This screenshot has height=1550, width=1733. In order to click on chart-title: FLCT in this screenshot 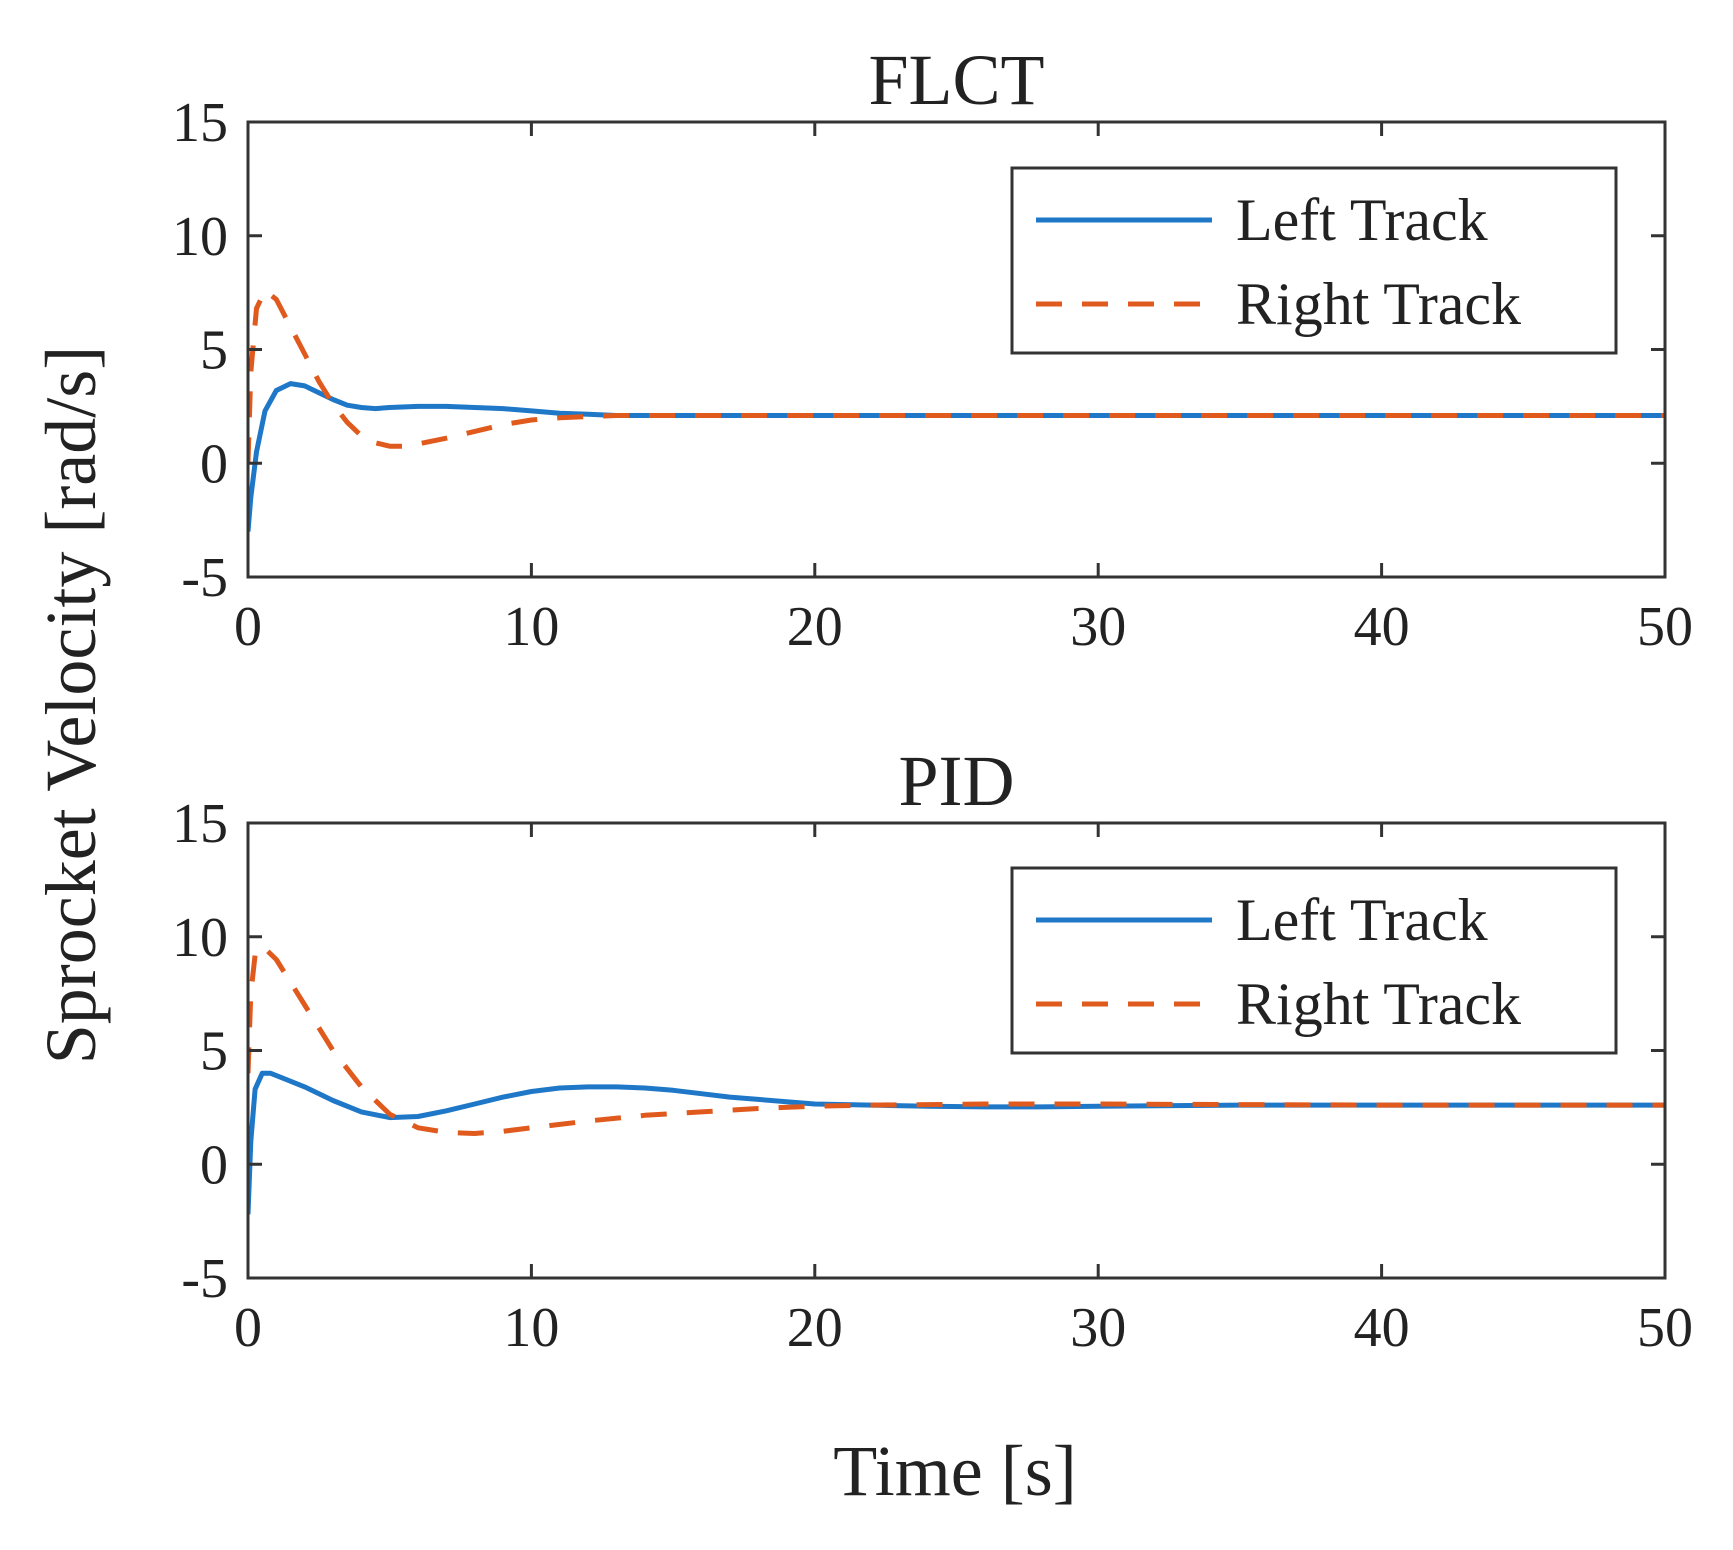, I will do `click(956, 80)`.